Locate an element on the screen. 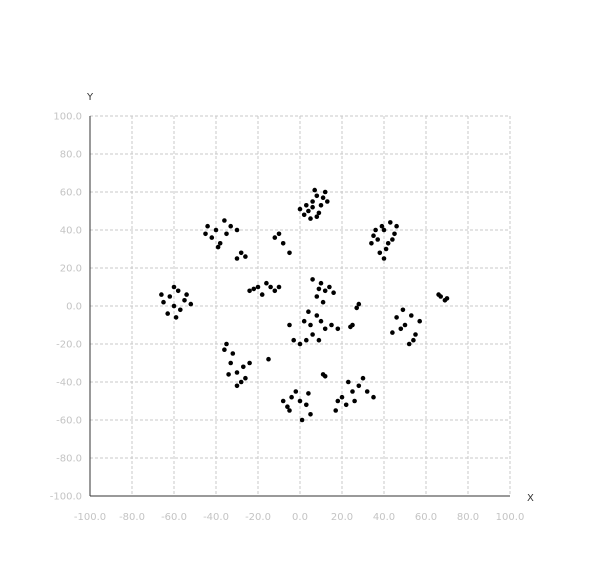  y-tick-label: -40.0 is located at coordinates (69, 383).